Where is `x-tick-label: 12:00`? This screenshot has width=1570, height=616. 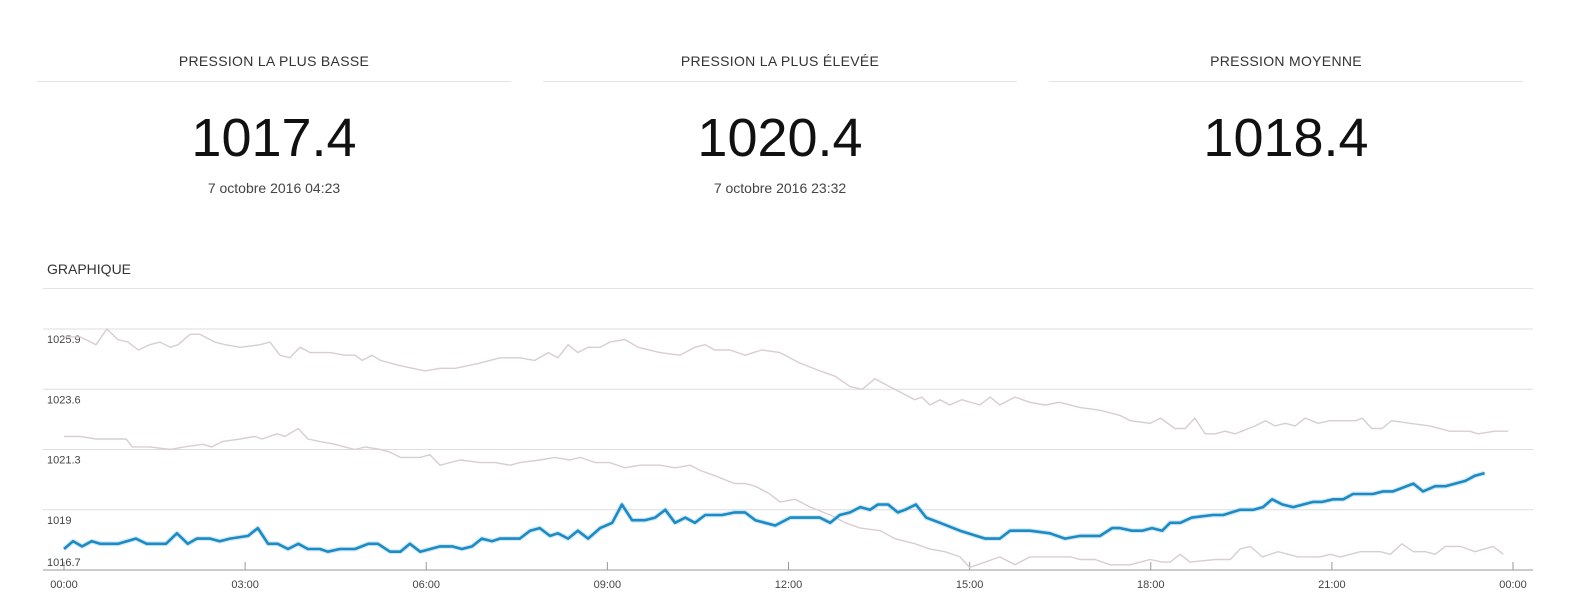
x-tick-label: 12:00 is located at coordinates (789, 585).